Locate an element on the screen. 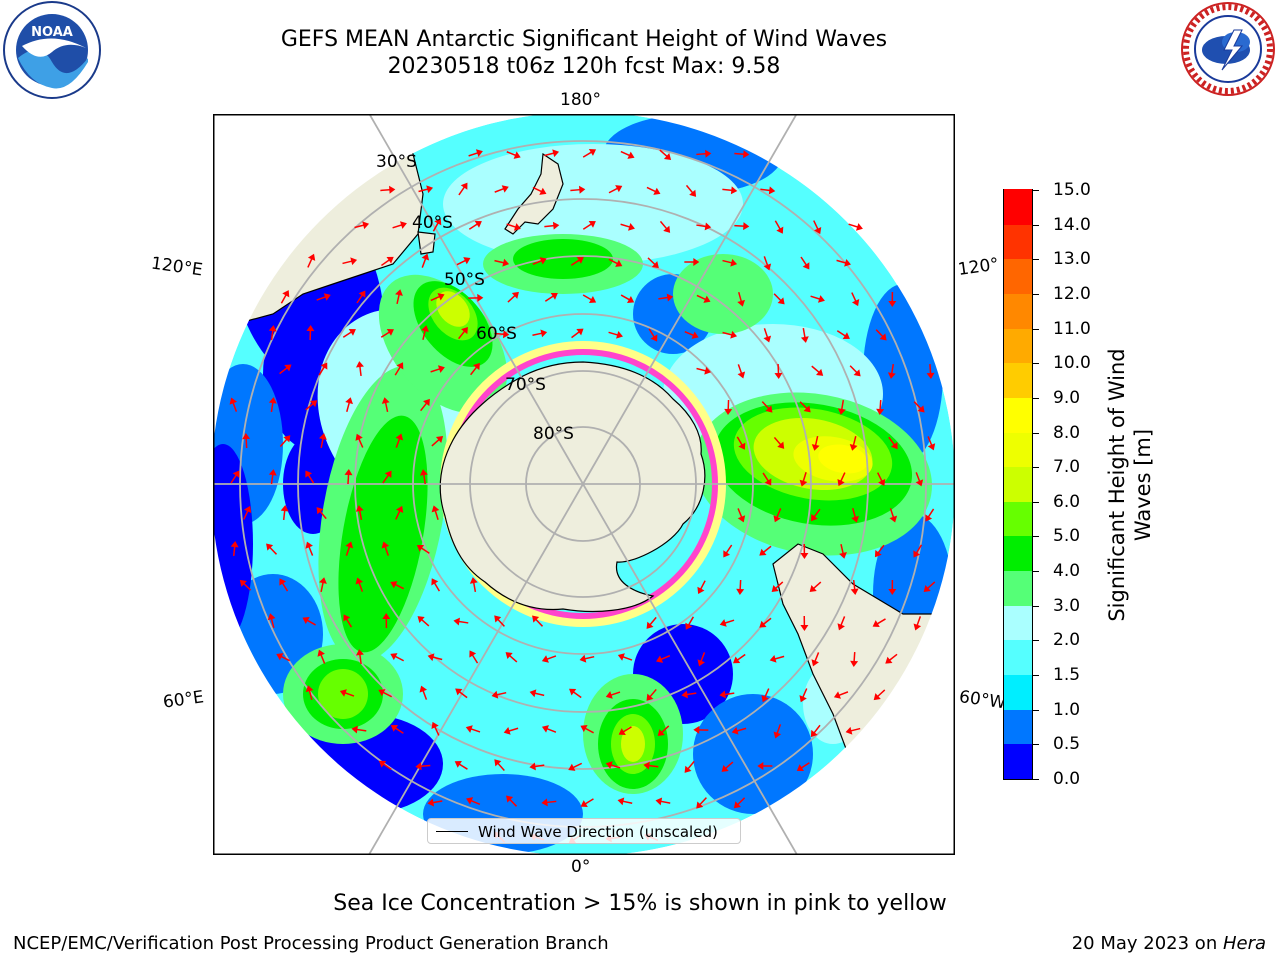 This screenshot has height=960, width=1280. colorbar-tick-label: 8.0 is located at coordinates (1067, 432).